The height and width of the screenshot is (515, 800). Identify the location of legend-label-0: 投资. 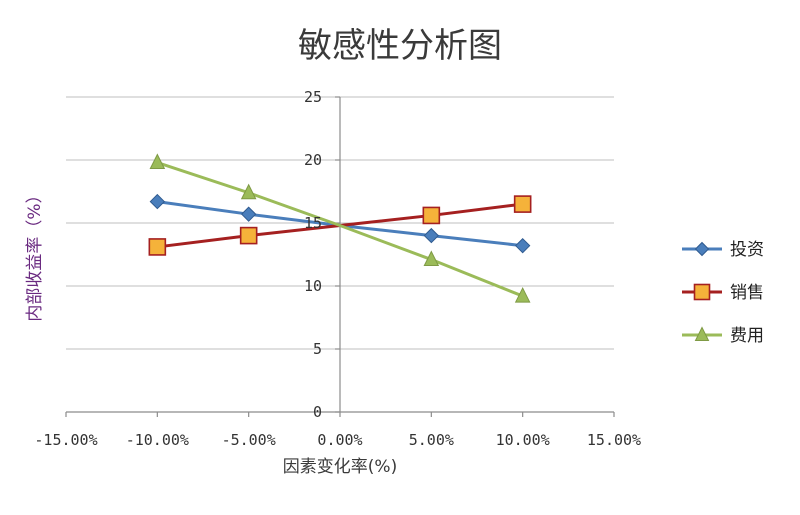
(747, 250).